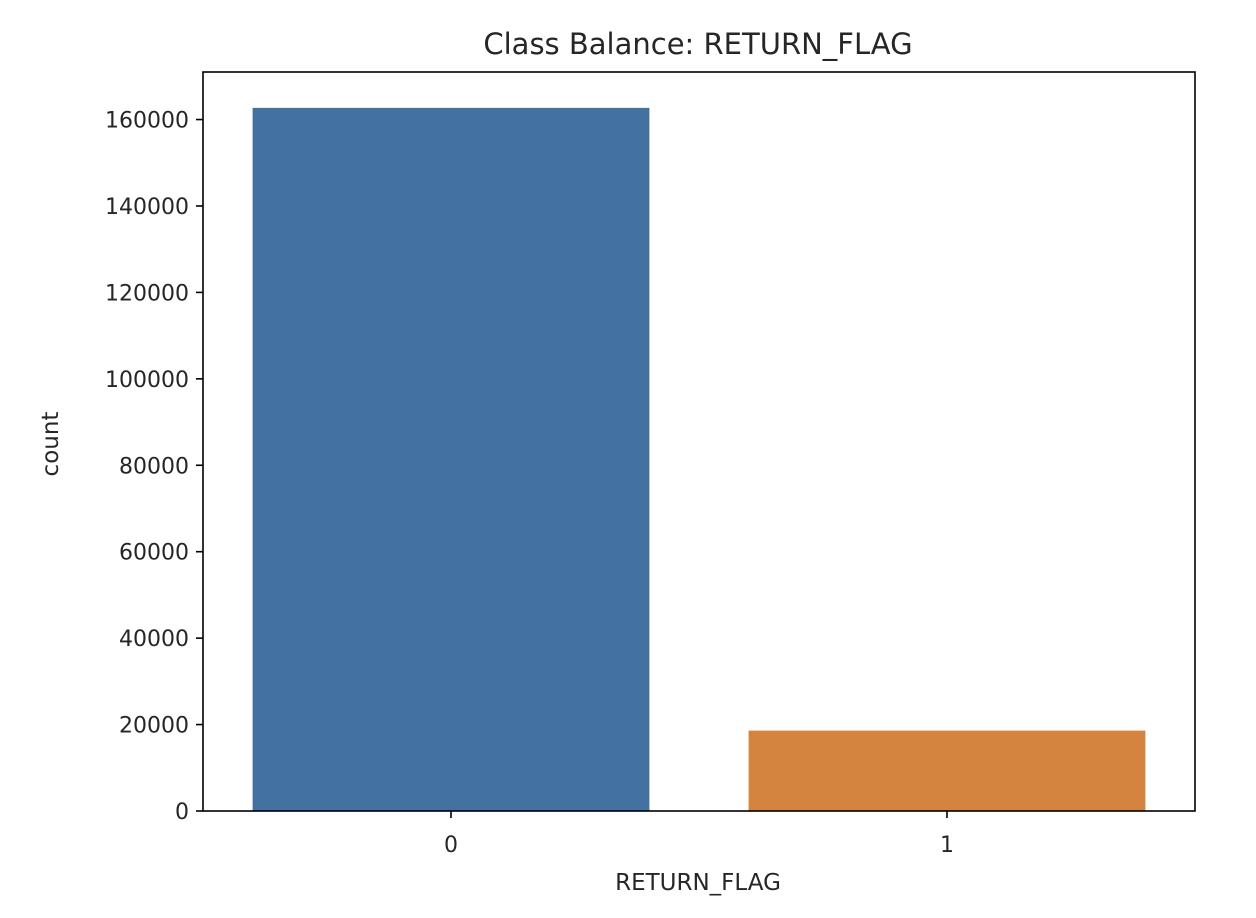 Image resolution: width=1256 pixels, height=918 pixels. What do you see at coordinates (154, 466) in the screenshot?
I see `y-tick-label: 80000` at bounding box center [154, 466].